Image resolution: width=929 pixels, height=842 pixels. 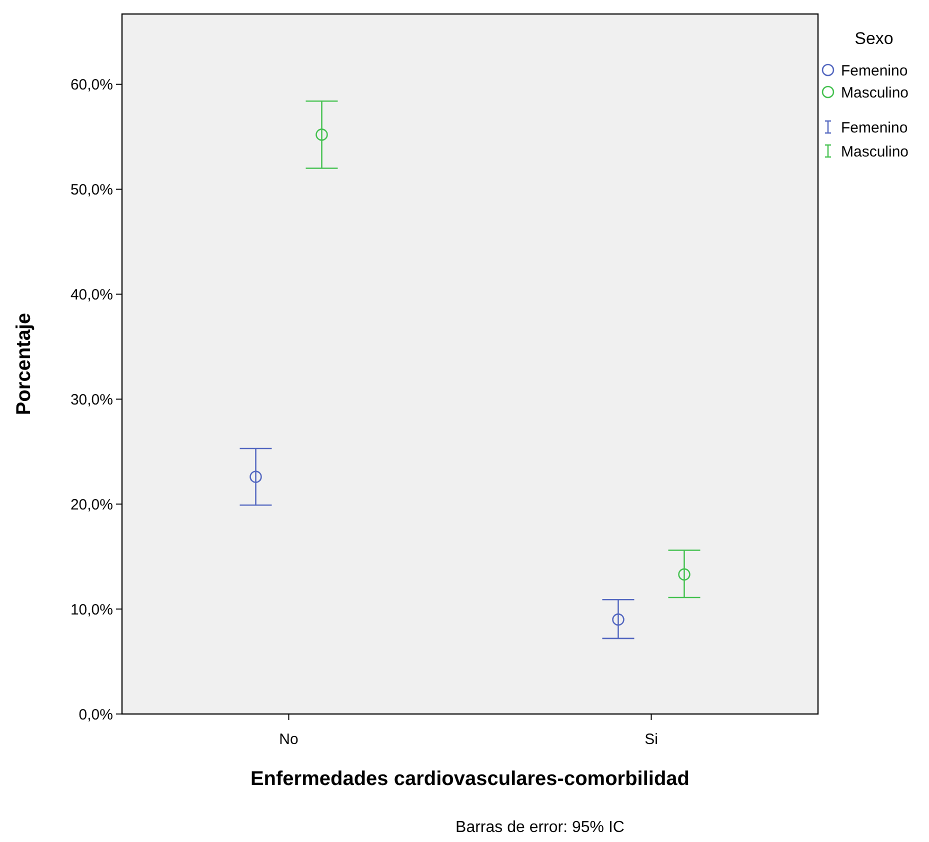 I want to click on x-axis-title: Enfermedades cardiovasculares-comorbilidad, so click(x=470, y=779).